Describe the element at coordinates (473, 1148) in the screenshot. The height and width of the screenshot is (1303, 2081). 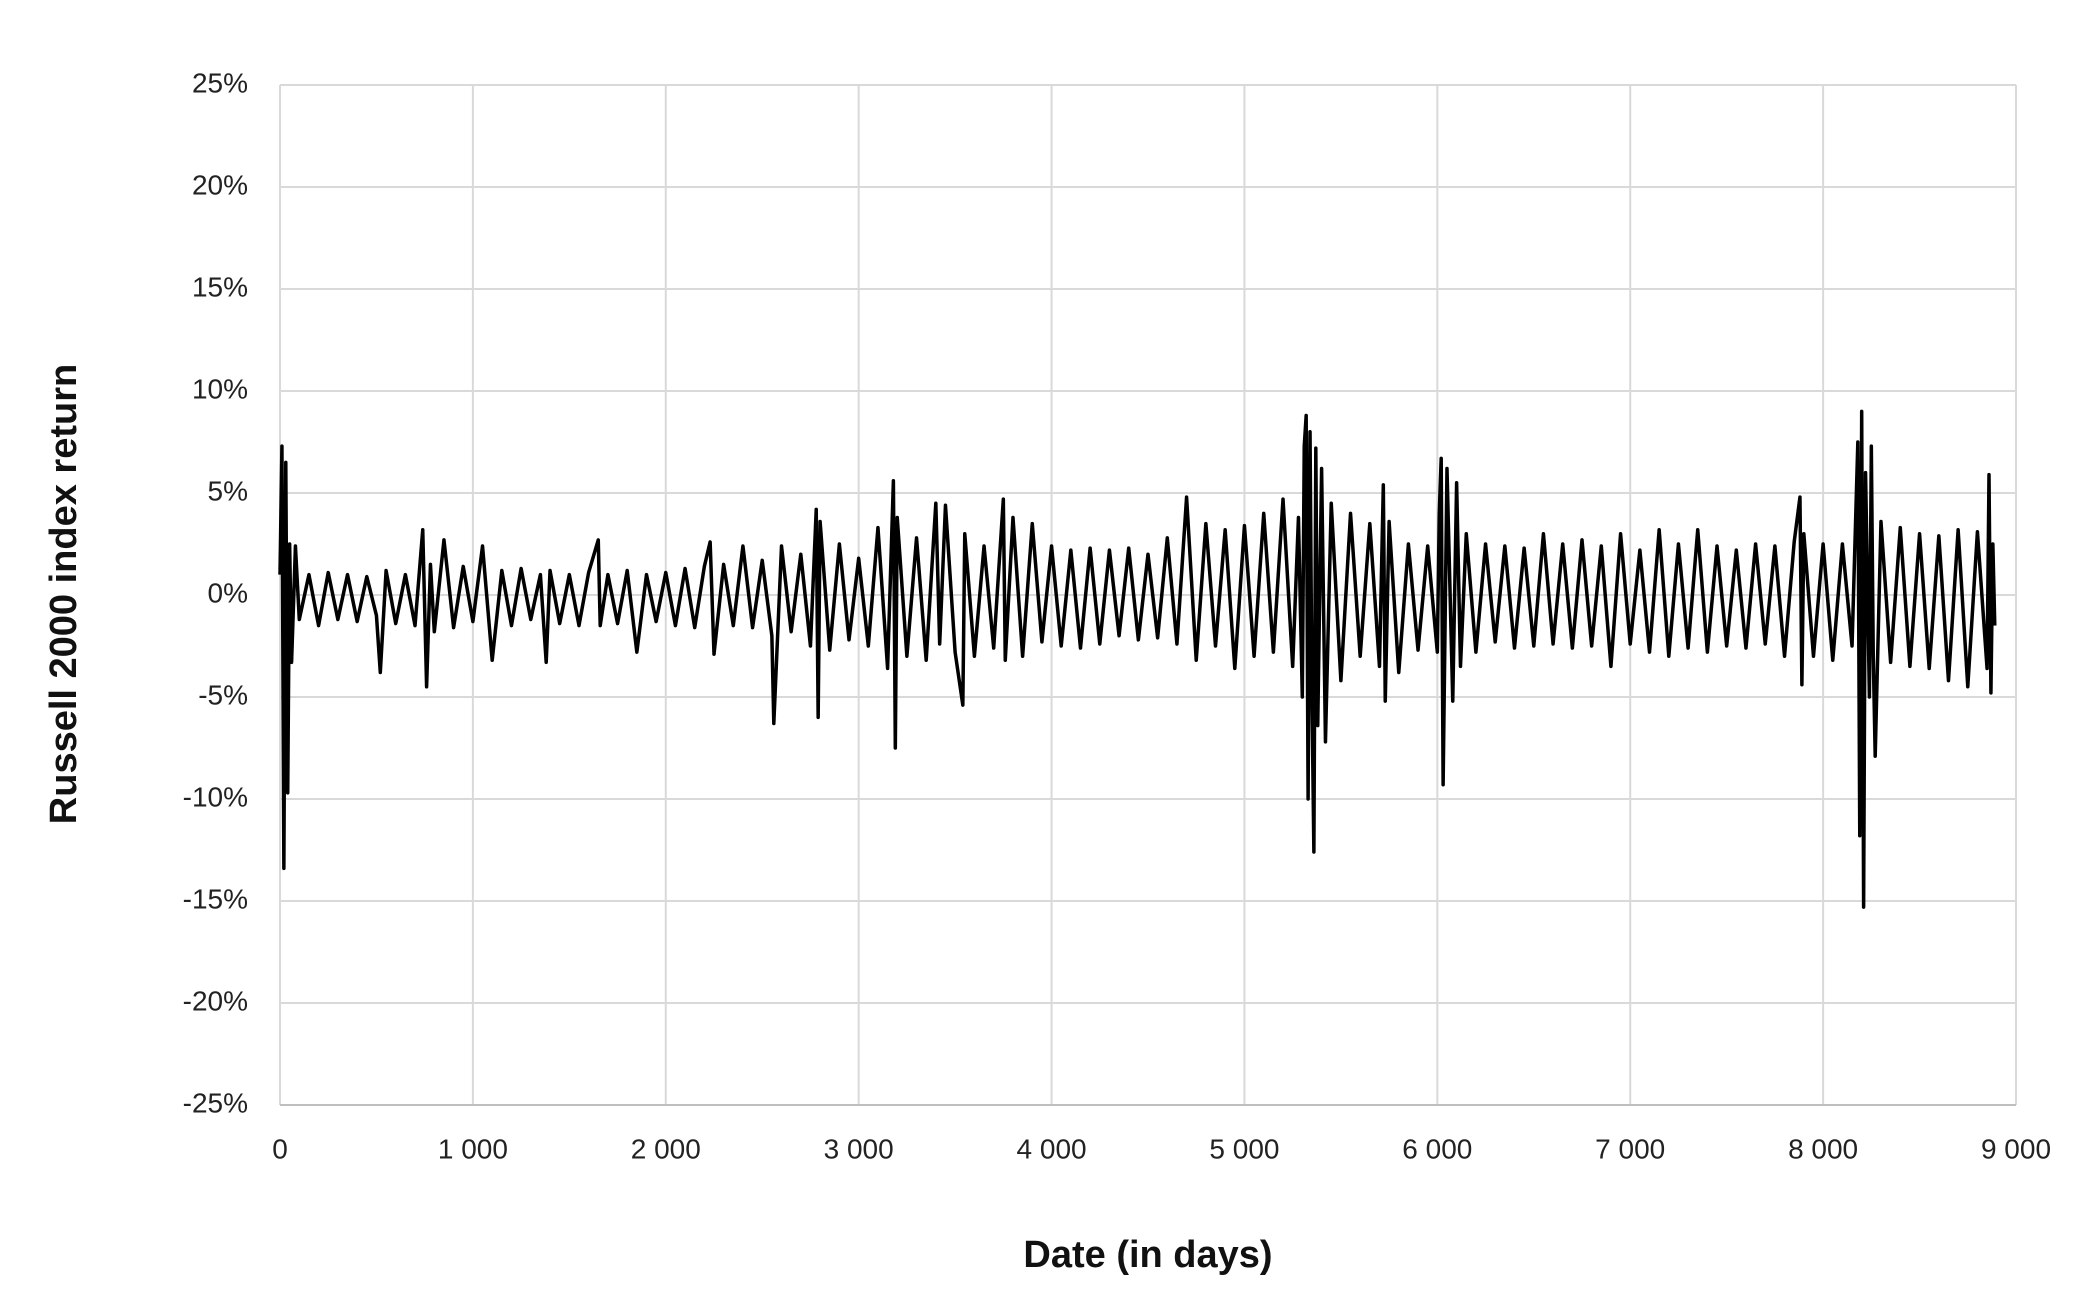
I see `x-tick-label: 1 000` at that location.